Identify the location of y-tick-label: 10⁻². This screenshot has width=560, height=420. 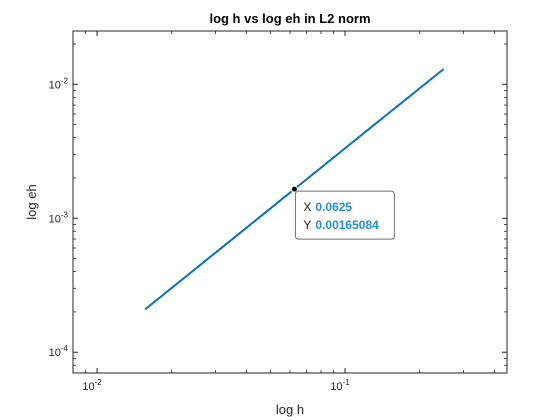
(59, 83).